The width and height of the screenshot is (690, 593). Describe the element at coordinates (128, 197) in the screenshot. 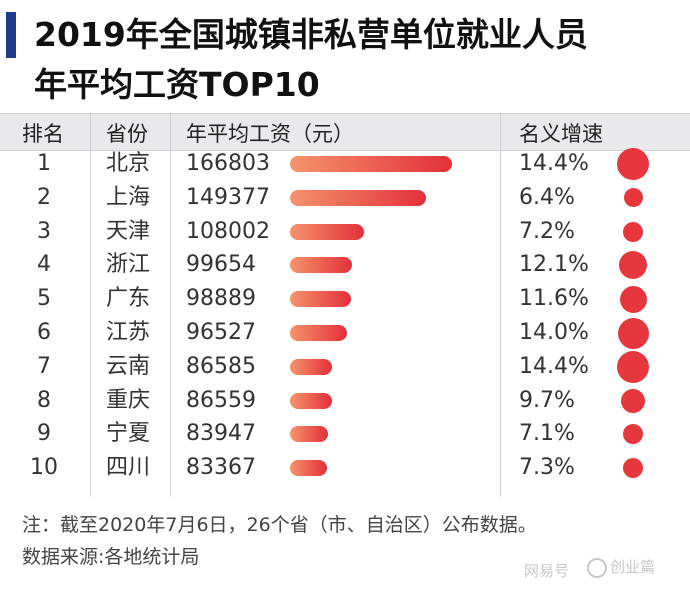

I see `province-label: 上海` at that location.